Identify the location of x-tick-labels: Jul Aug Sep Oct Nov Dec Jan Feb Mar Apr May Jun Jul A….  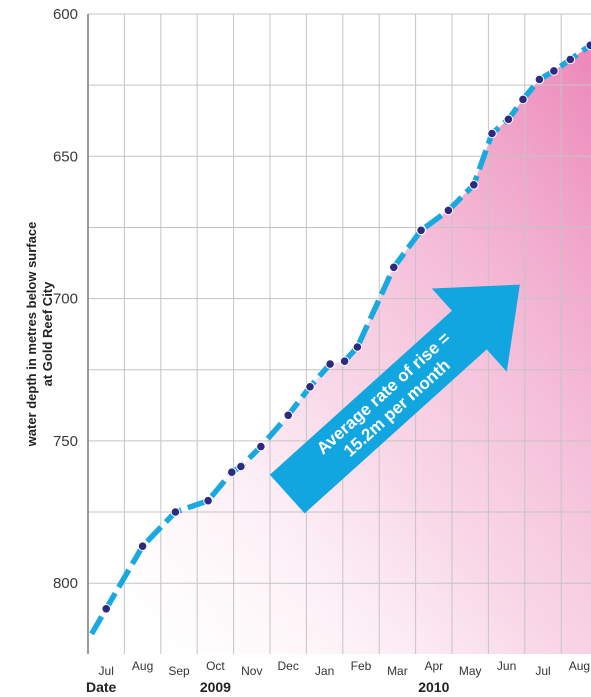
(345, 668).